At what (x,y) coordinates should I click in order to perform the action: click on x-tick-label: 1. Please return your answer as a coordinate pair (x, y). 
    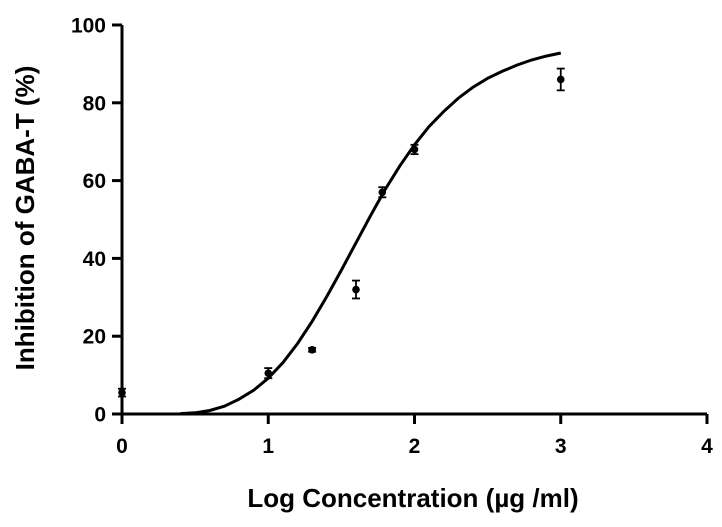
    Looking at the image, I should click on (268, 446).